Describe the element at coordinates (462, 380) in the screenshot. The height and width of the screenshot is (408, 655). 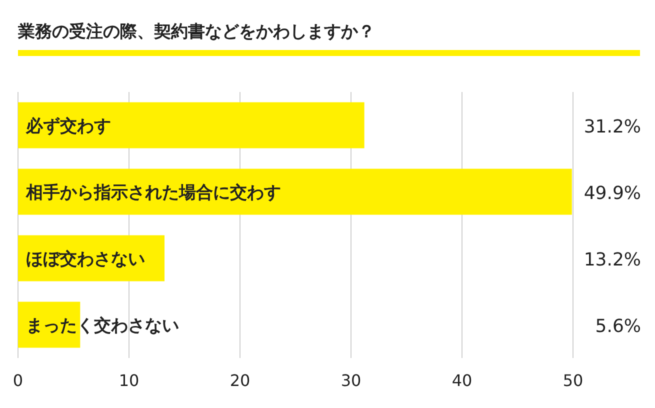
I see `x-tick-label: 40` at that location.